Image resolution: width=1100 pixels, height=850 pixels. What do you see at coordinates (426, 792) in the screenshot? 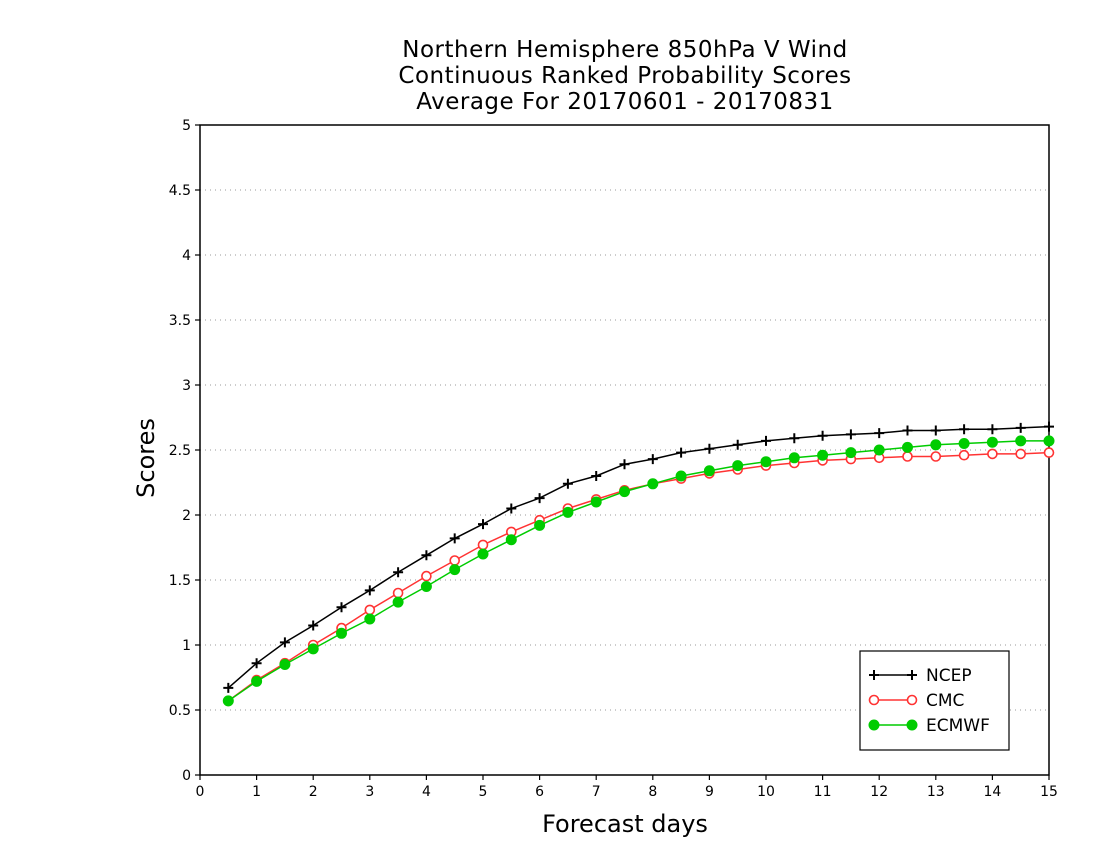
I see `x-tick-label: 4` at bounding box center [426, 792].